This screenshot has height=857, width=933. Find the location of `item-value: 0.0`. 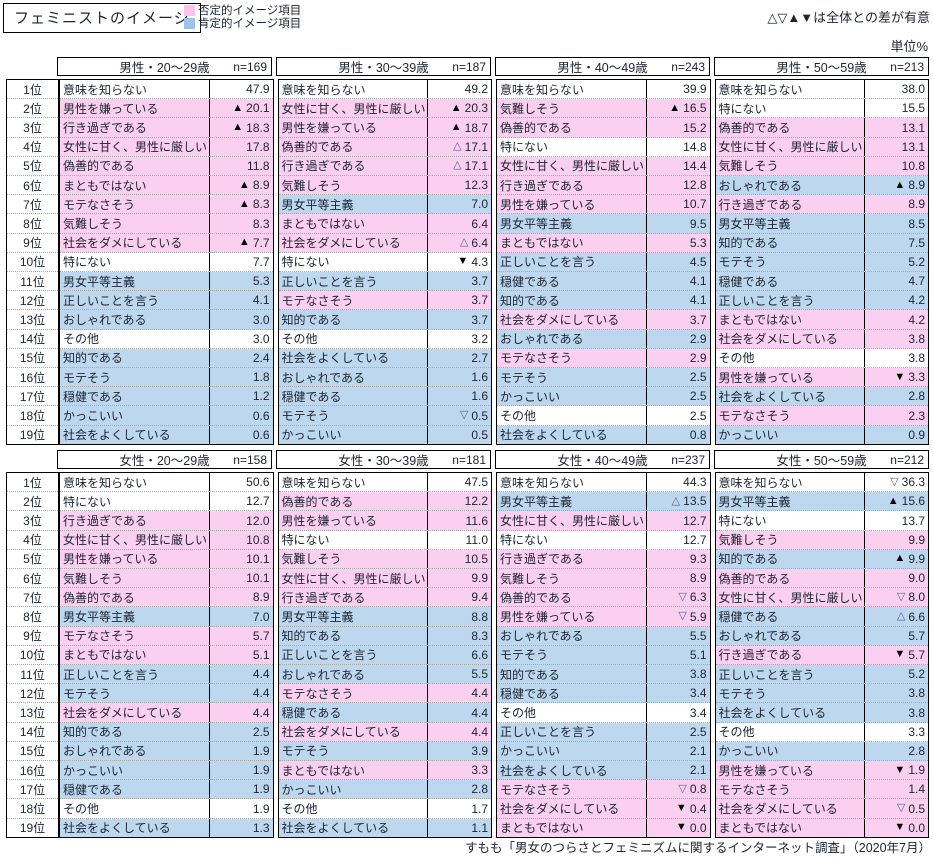

item-value: 0.0 is located at coordinates (698, 827).